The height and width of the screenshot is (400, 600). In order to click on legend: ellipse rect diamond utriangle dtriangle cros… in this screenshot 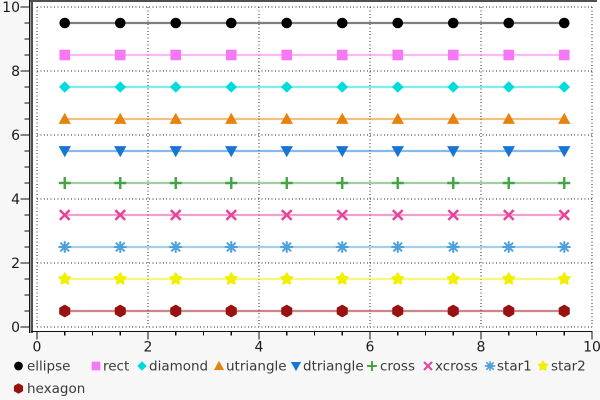, I will do `click(299, 378)`.